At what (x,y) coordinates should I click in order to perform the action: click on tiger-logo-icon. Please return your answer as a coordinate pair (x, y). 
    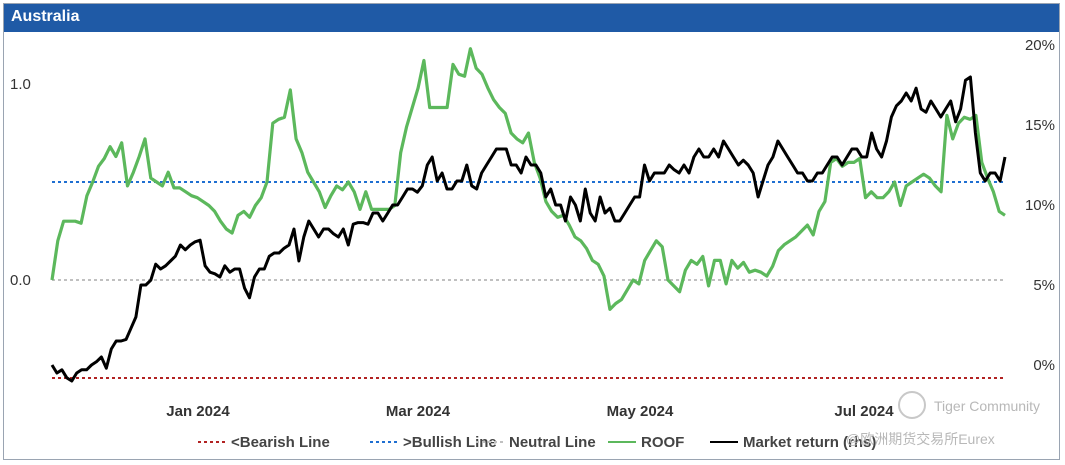
    Looking at the image, I should click on (912, 405).